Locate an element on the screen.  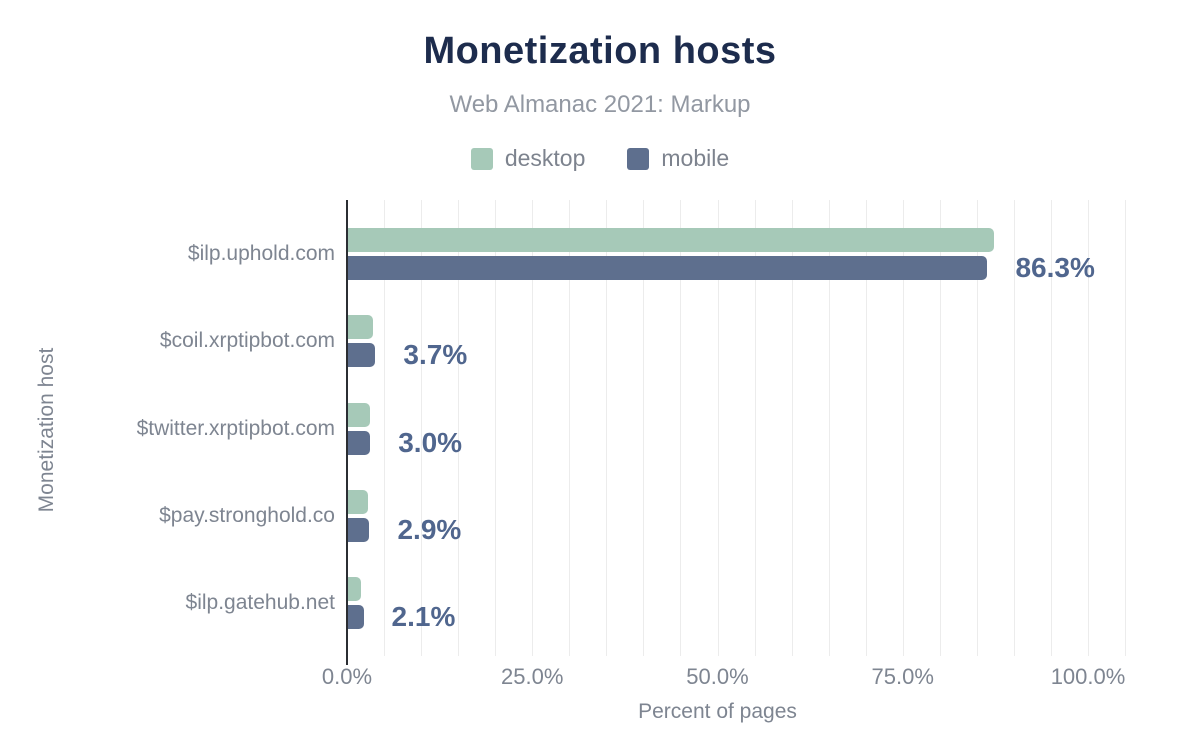
value-label: 2.9% is located at coordinates (429, 529).